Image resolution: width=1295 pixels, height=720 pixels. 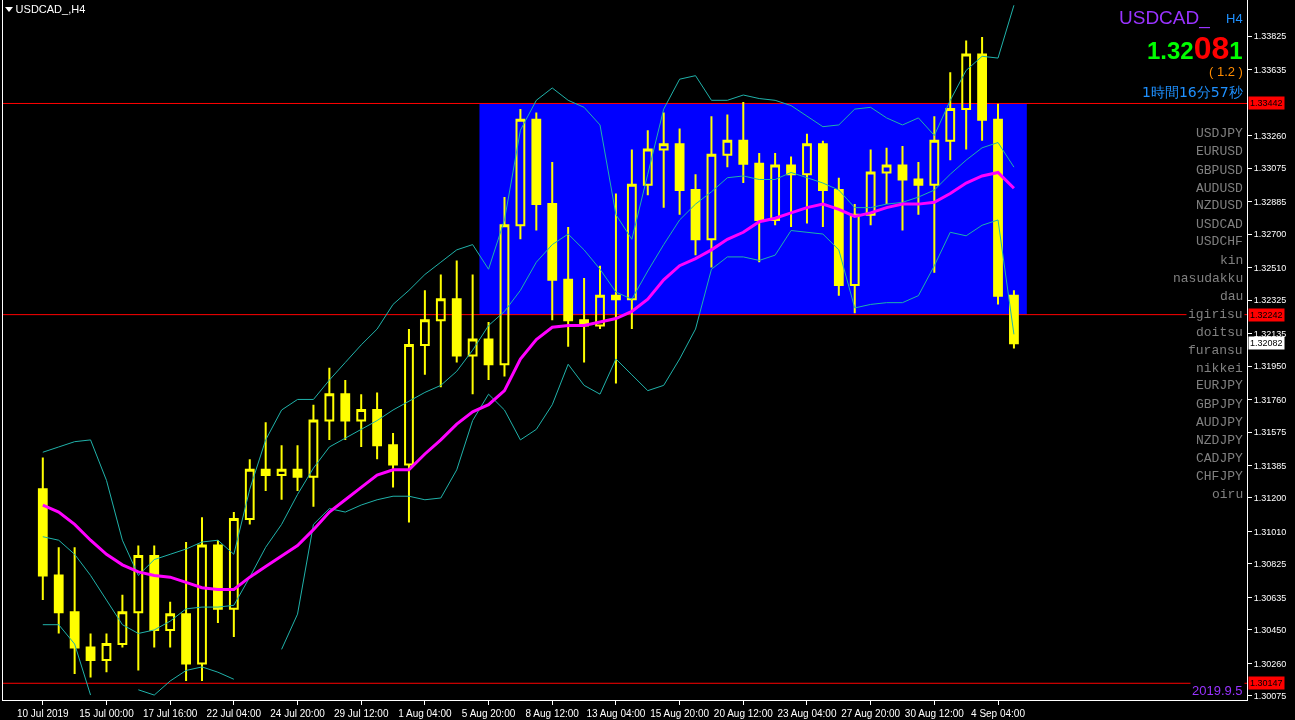 What do you see at coordinates (1220, 205) in the screenshot?
I see `text: NZDUSD` at bounding box center [1220, 205].